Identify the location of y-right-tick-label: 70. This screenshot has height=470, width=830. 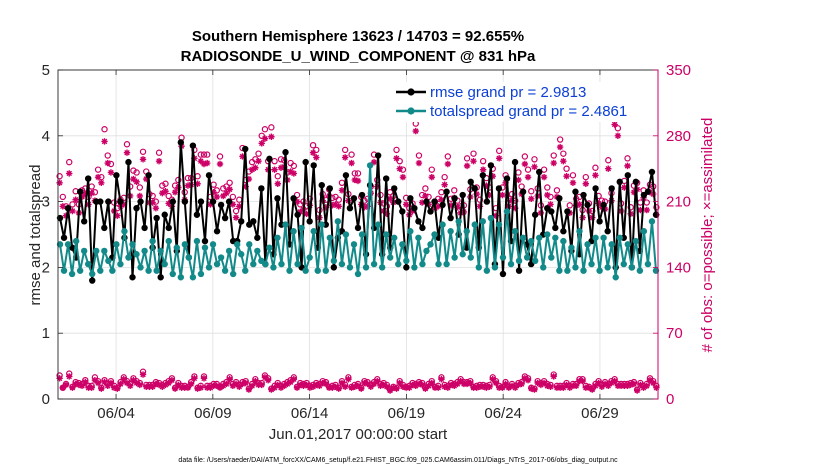
(674, 333).